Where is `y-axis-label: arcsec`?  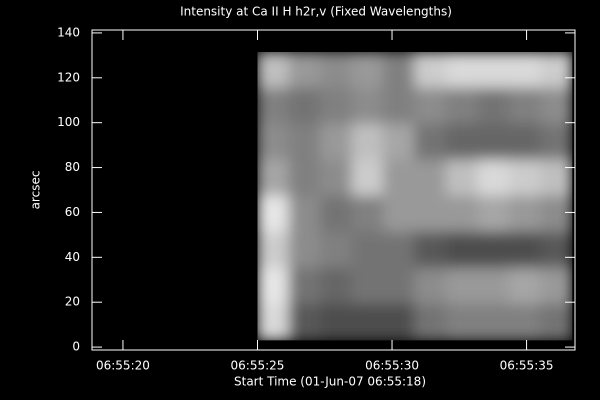
y-axis-label: arcsec is located at coordinates (36, 190).